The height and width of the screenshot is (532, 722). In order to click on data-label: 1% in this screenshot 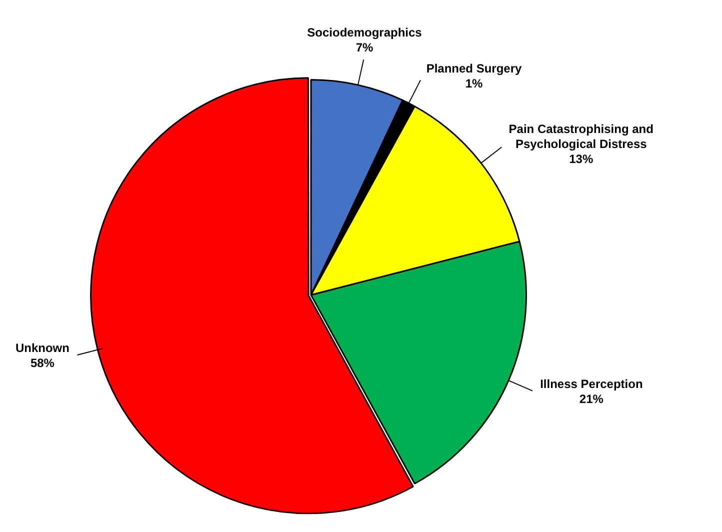, I will do `click(474, 83)`.